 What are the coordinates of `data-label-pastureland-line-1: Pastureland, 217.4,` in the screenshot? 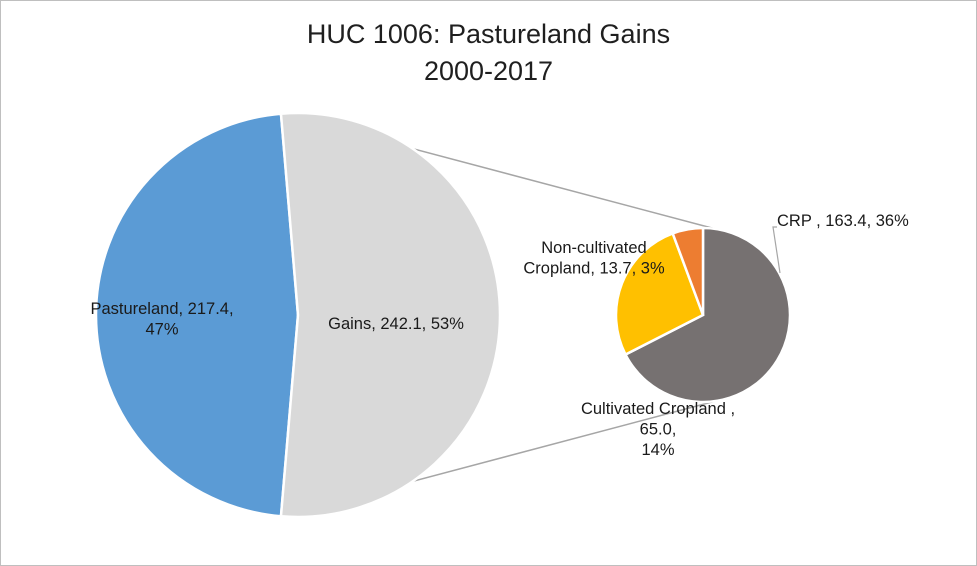 It's located at (161, 309).